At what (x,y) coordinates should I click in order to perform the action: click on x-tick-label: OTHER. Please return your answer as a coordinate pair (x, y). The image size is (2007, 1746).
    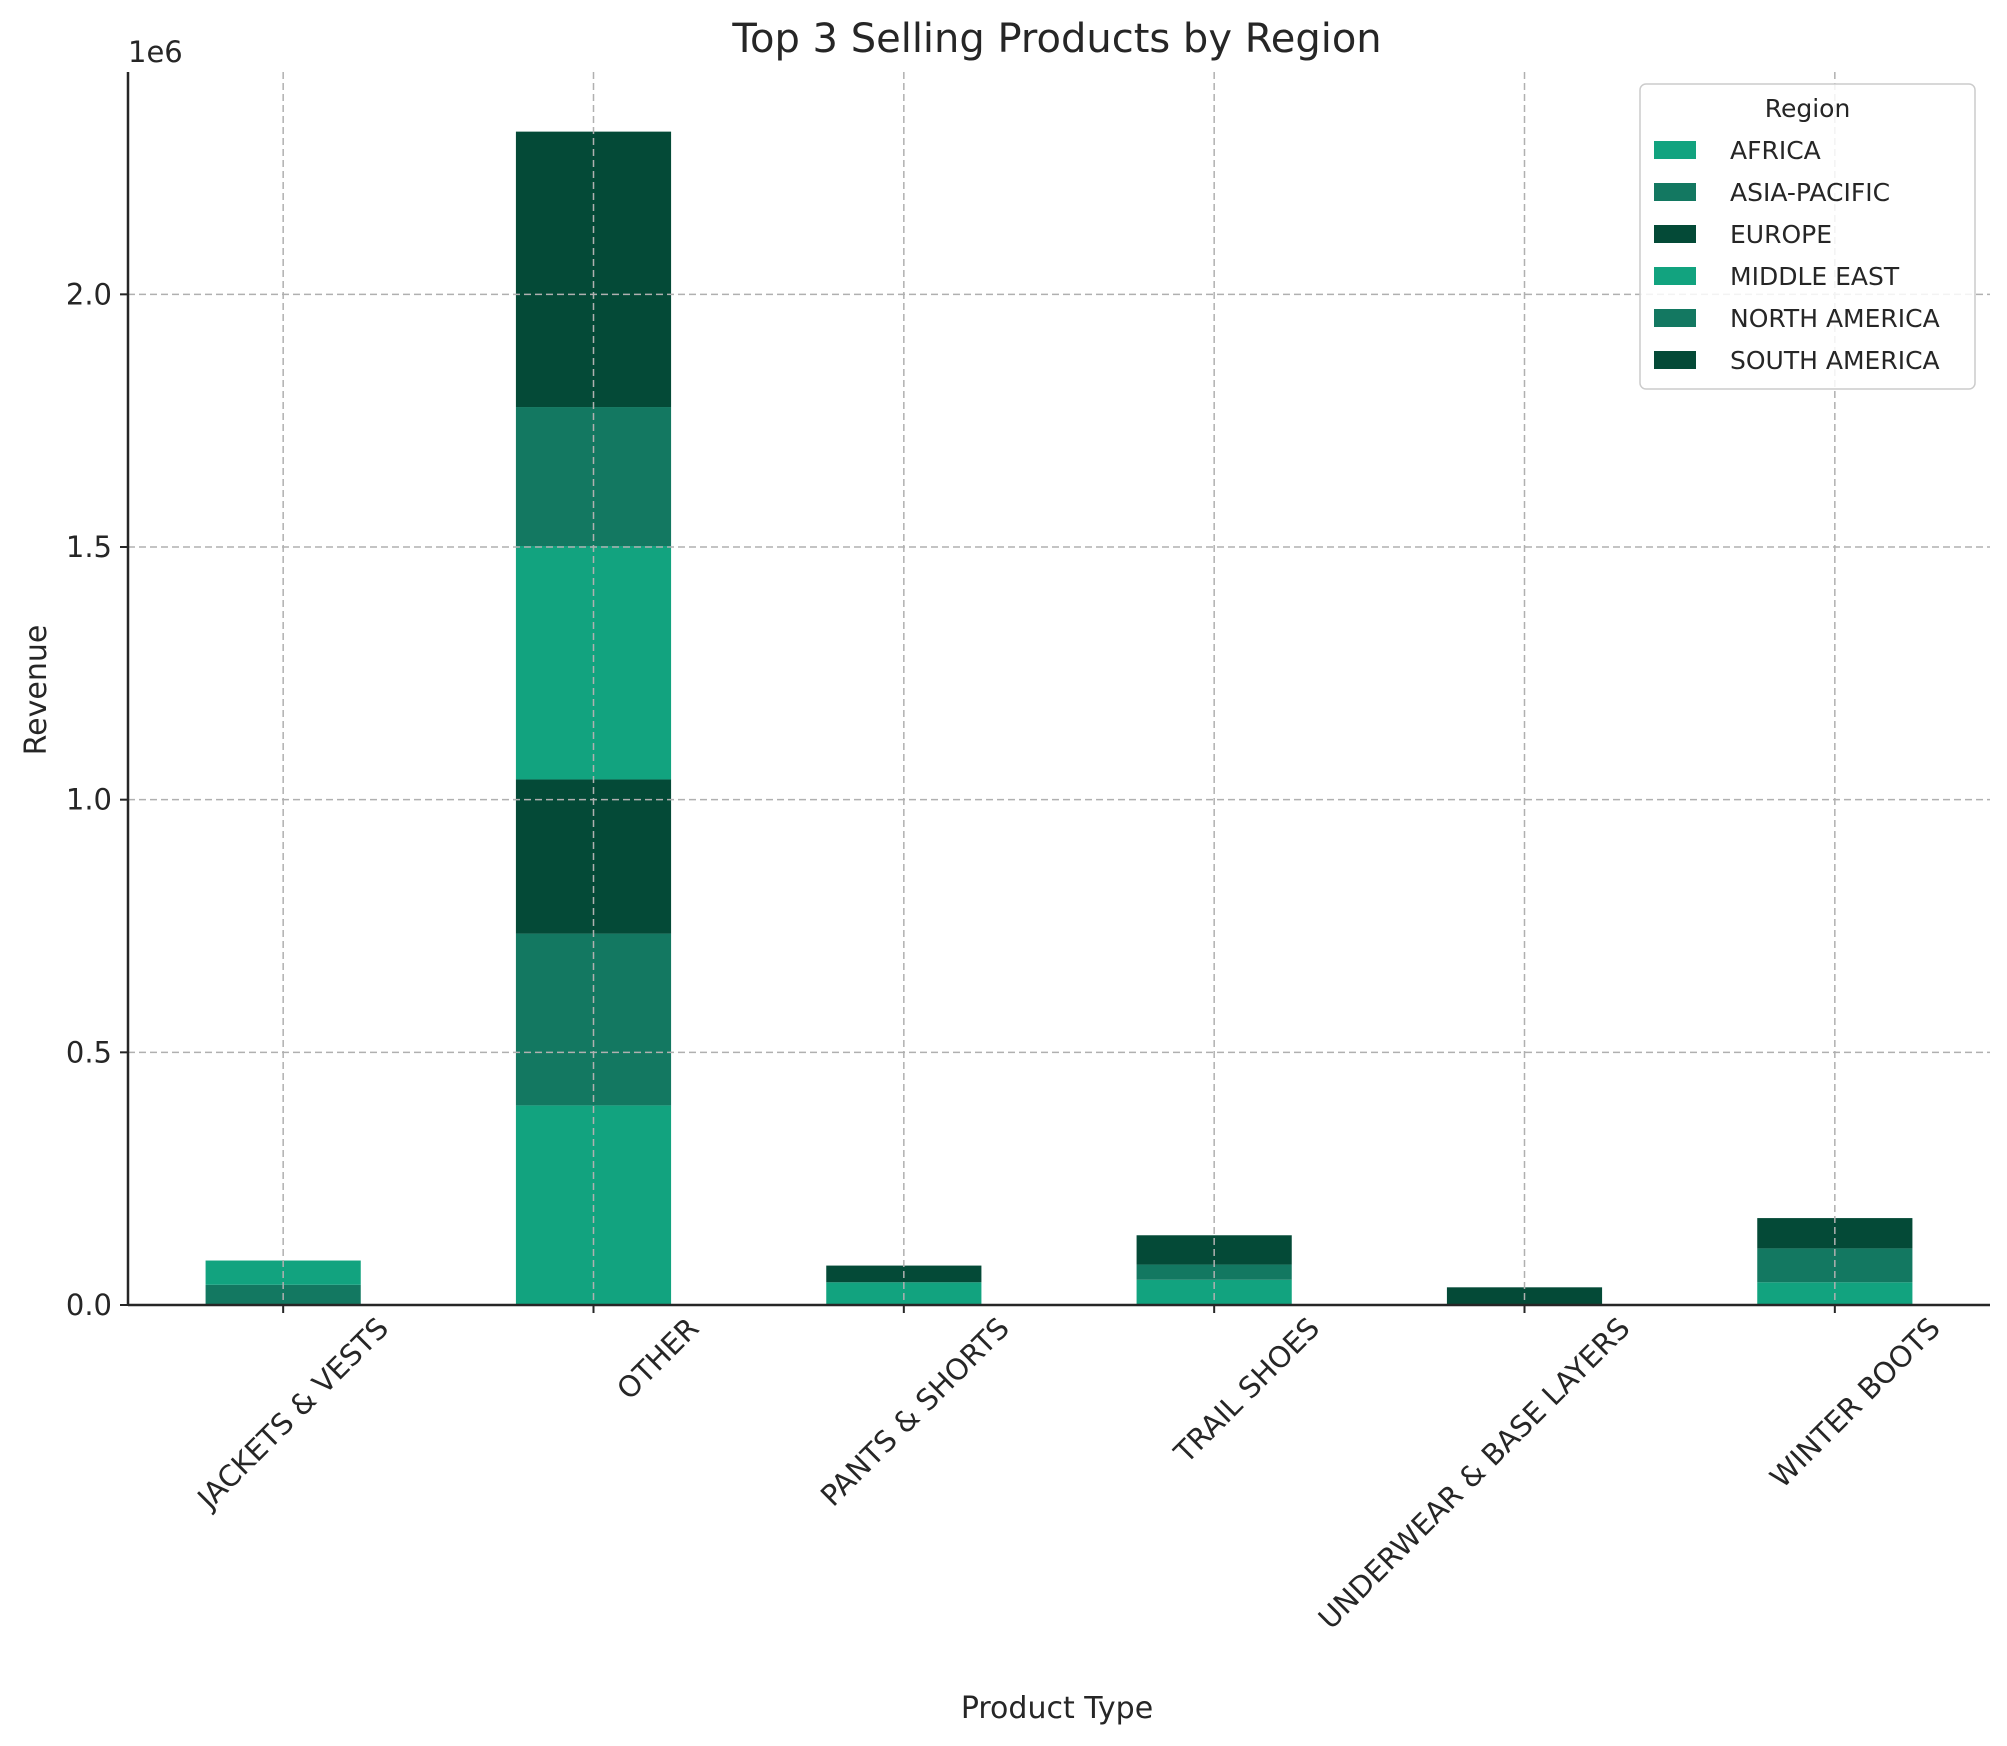
    Looking at the image, I should click on (657, 1358).